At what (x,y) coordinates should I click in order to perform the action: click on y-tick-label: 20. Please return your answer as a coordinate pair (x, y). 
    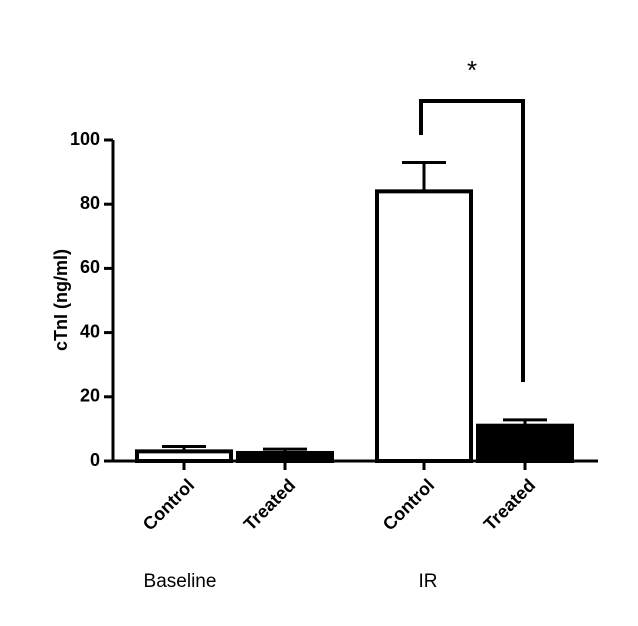
    Looking at the image, I should click on (90, 396).